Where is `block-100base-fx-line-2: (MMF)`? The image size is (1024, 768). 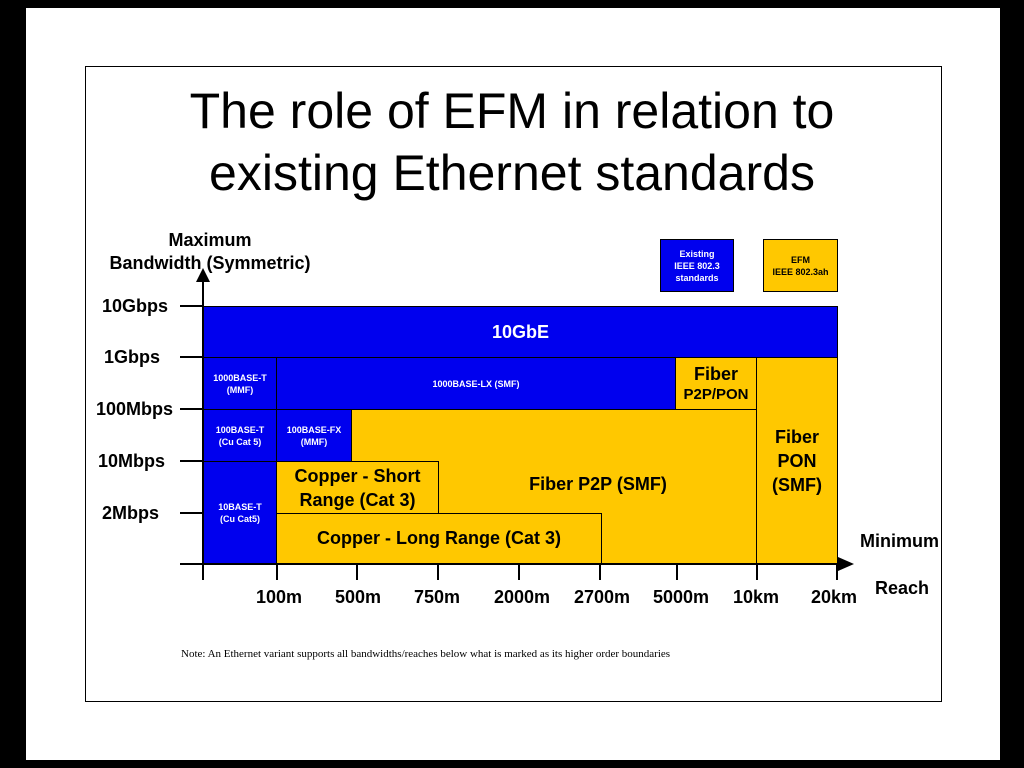 block-100base-fx-line-2: (MMF) is located at coordinates (314, 441).